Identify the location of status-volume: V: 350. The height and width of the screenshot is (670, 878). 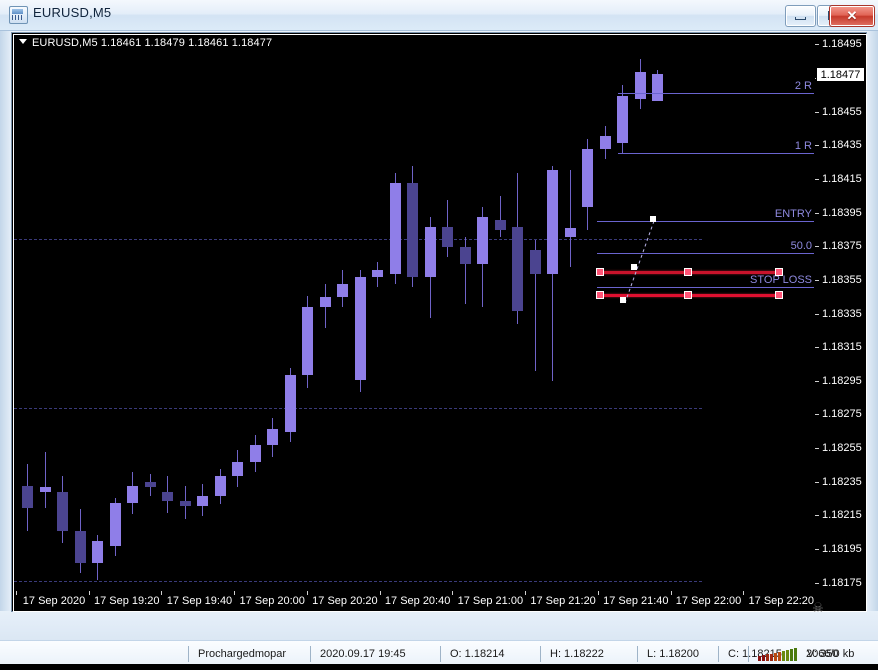
(823, 654).